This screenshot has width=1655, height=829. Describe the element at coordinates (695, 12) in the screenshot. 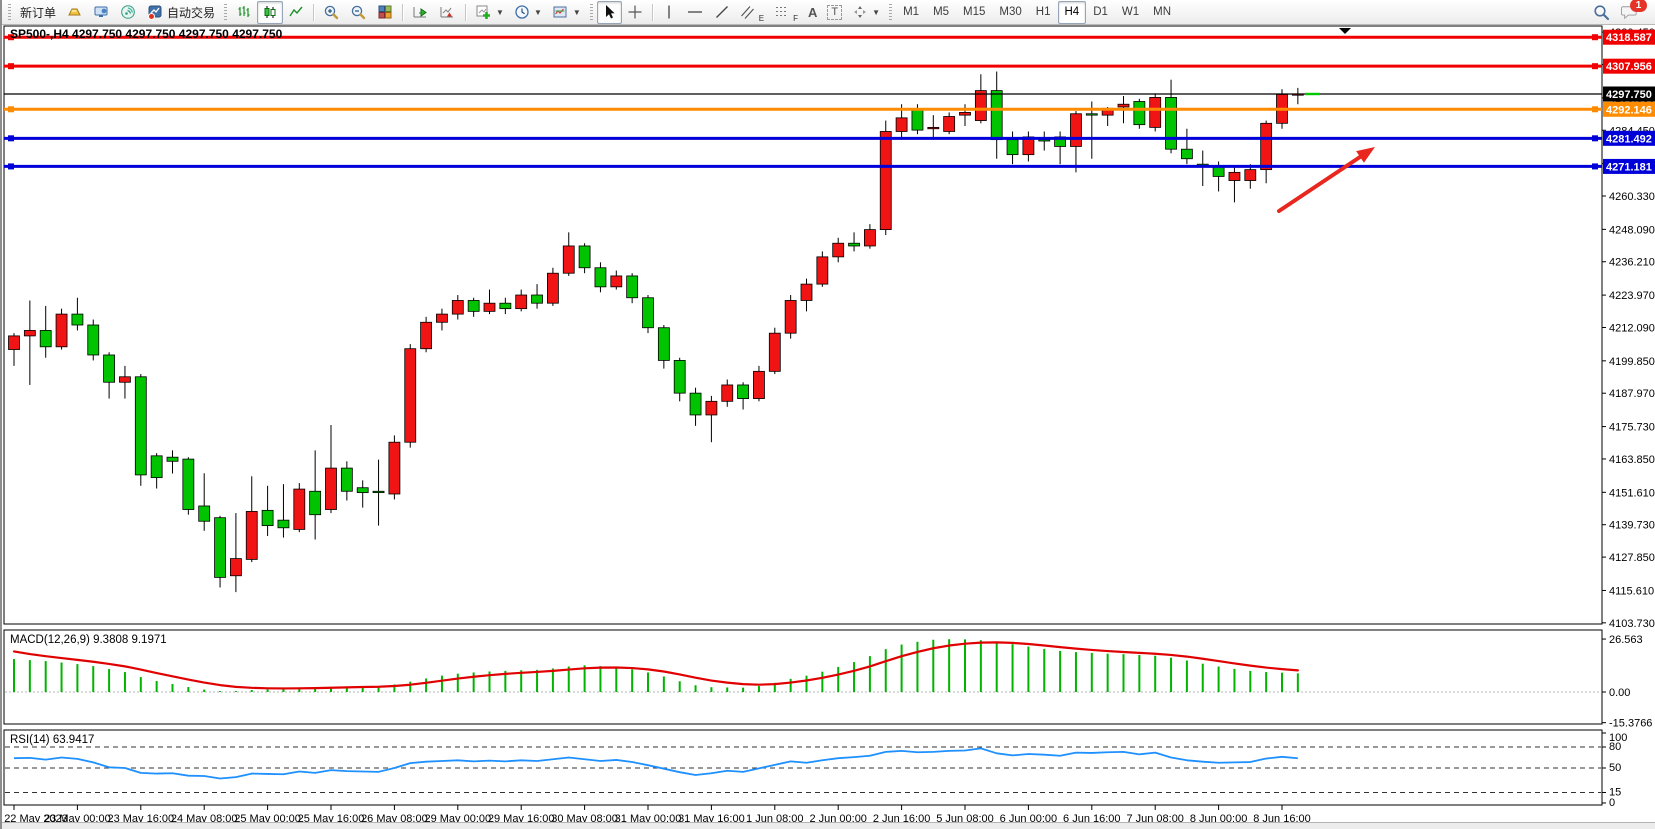

I see `horizontal-line-tool-button` at that location.